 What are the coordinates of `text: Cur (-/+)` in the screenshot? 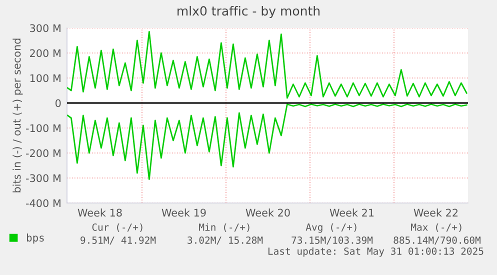 It's located at (117, 227).